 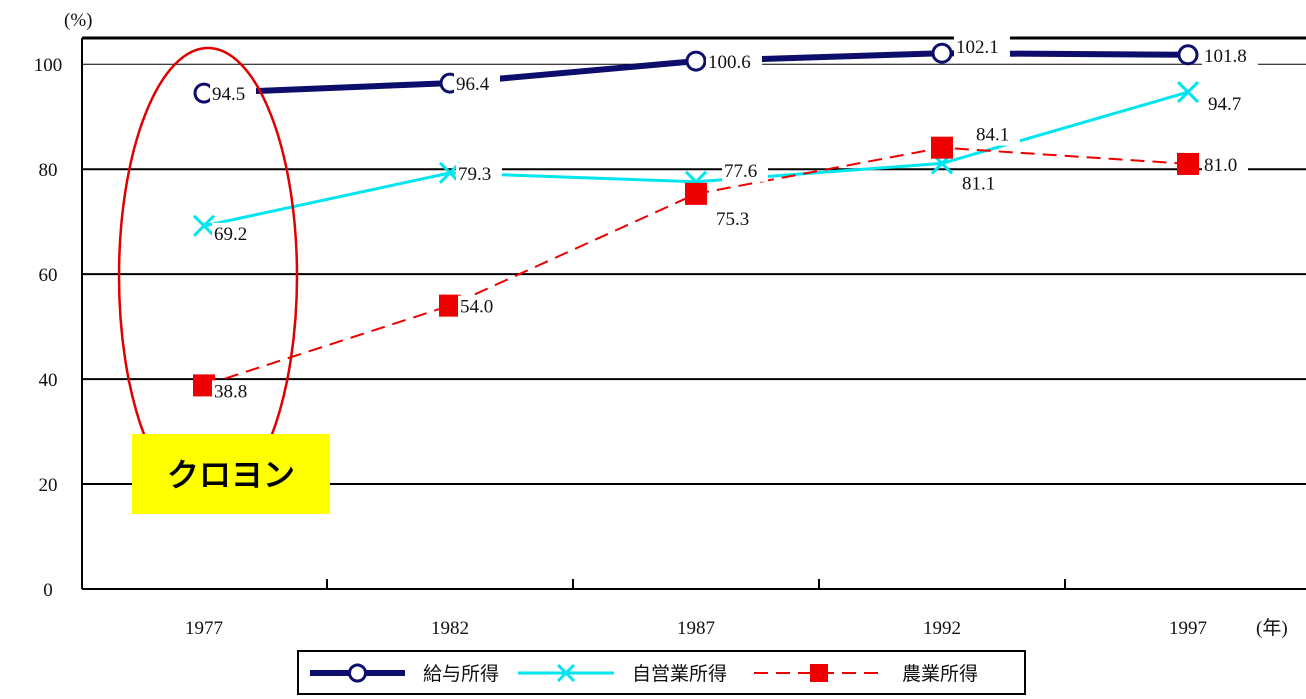 I want to click on data-label-s2-1982: 79.3, so click(x=474, y=174).